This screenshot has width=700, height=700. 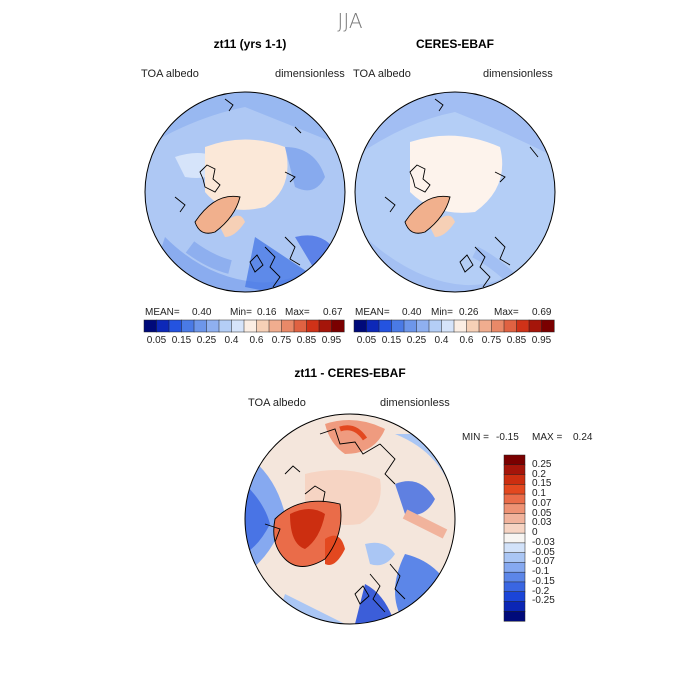 What do you see at coordinates (543, 552) in the screenshot?
I see `colorbar-tick-label: -0.05` at bounding box center [543, 552].